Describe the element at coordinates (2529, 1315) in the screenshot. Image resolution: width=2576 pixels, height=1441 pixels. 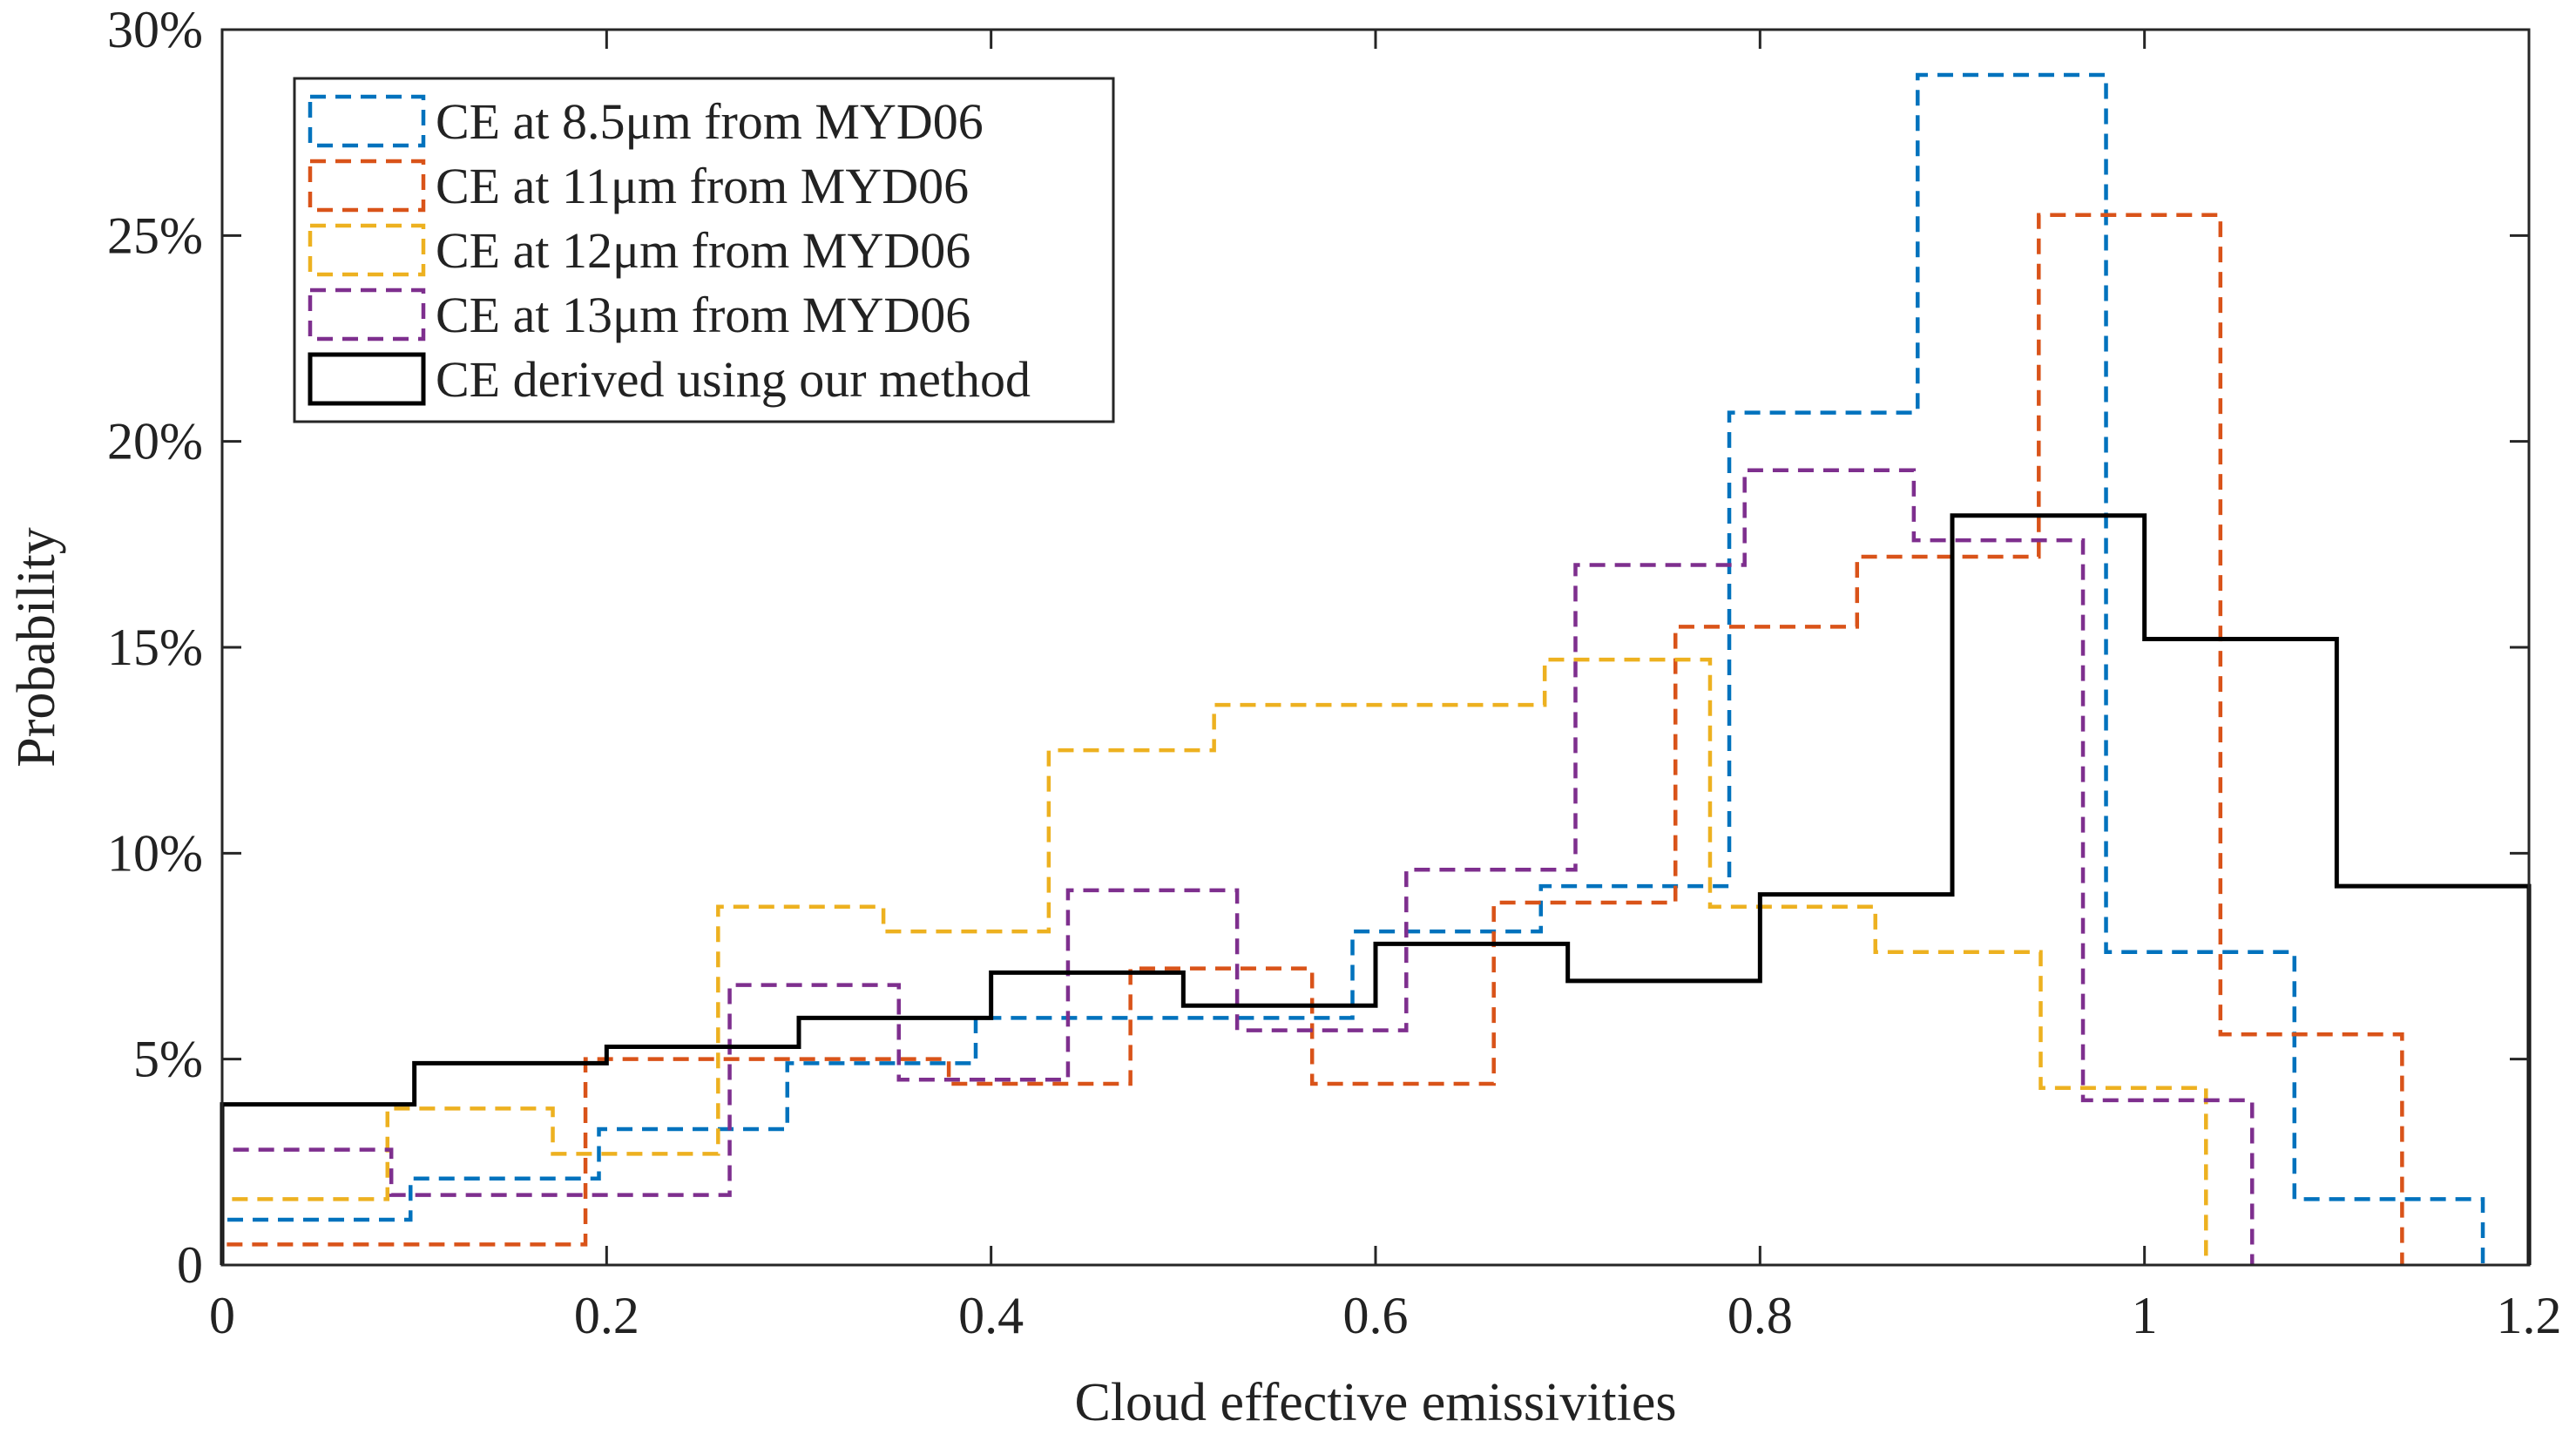
I see `x-tick-label: 1.2` at that location.